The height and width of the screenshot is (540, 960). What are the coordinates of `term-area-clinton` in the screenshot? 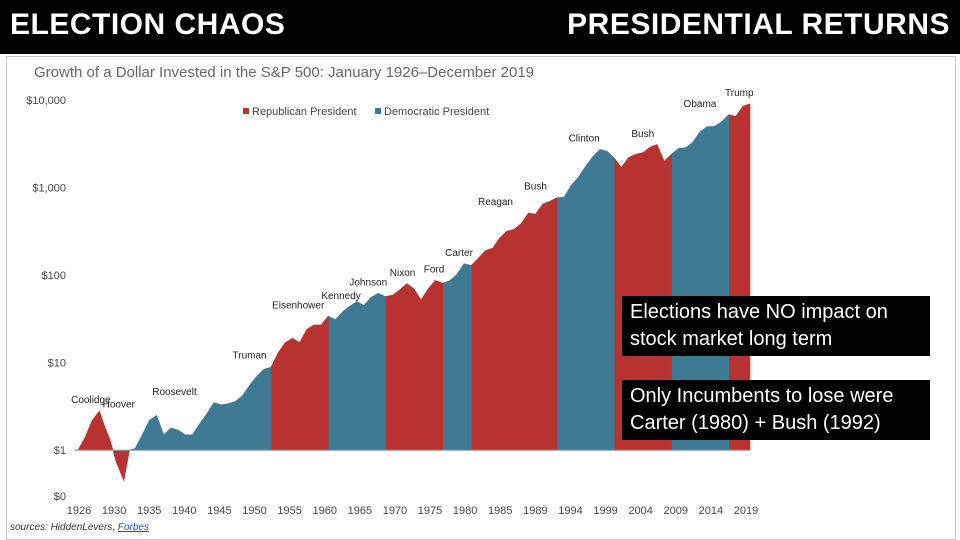 It's located at (586, 300).